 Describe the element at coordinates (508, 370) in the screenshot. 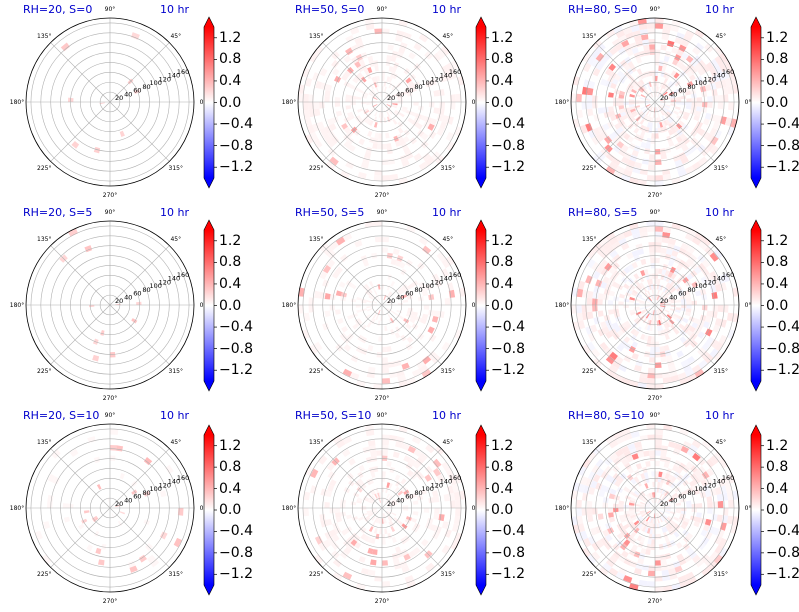

I see `colorbar-tick-label: −1.2` at that location.